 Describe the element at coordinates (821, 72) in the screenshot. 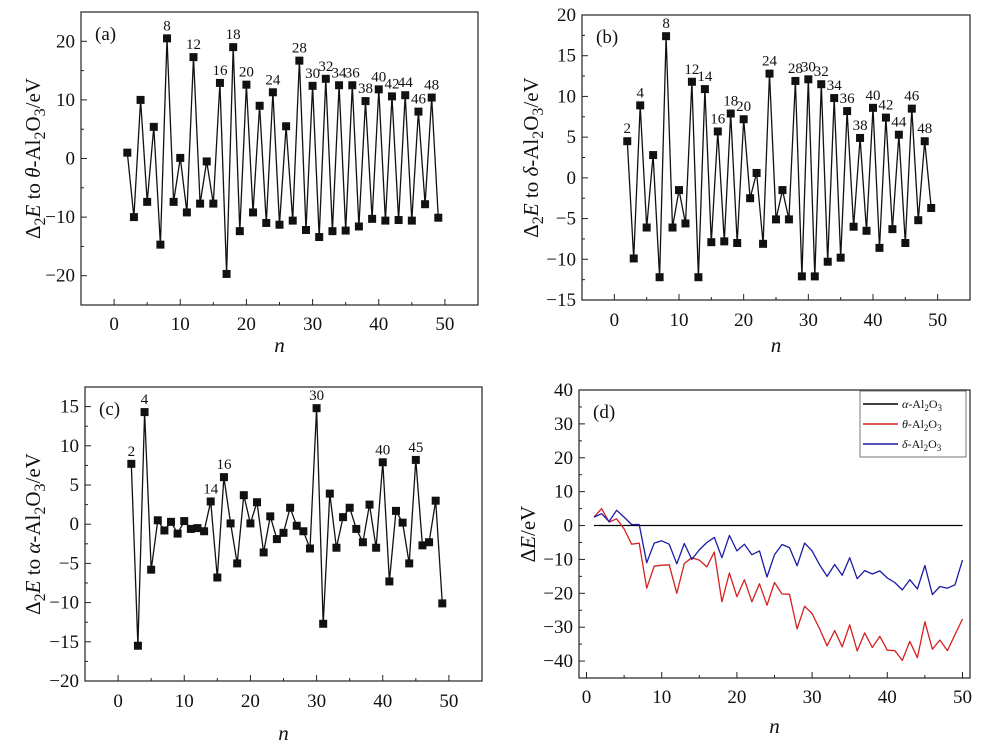

I see `peak-annotation: 32` at that location.